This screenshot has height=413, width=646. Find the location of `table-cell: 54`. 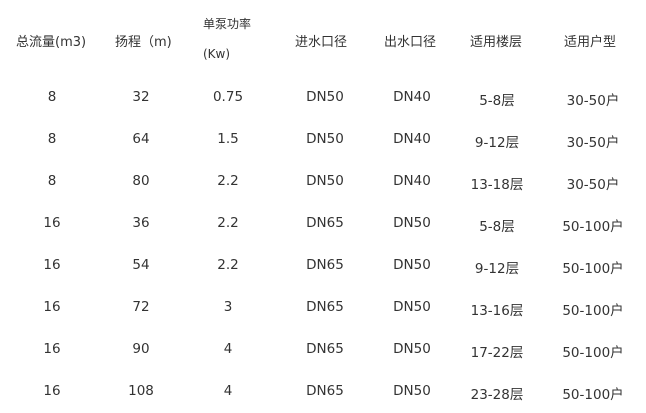

table-cell: 54 is located at coordinates (141, 265).